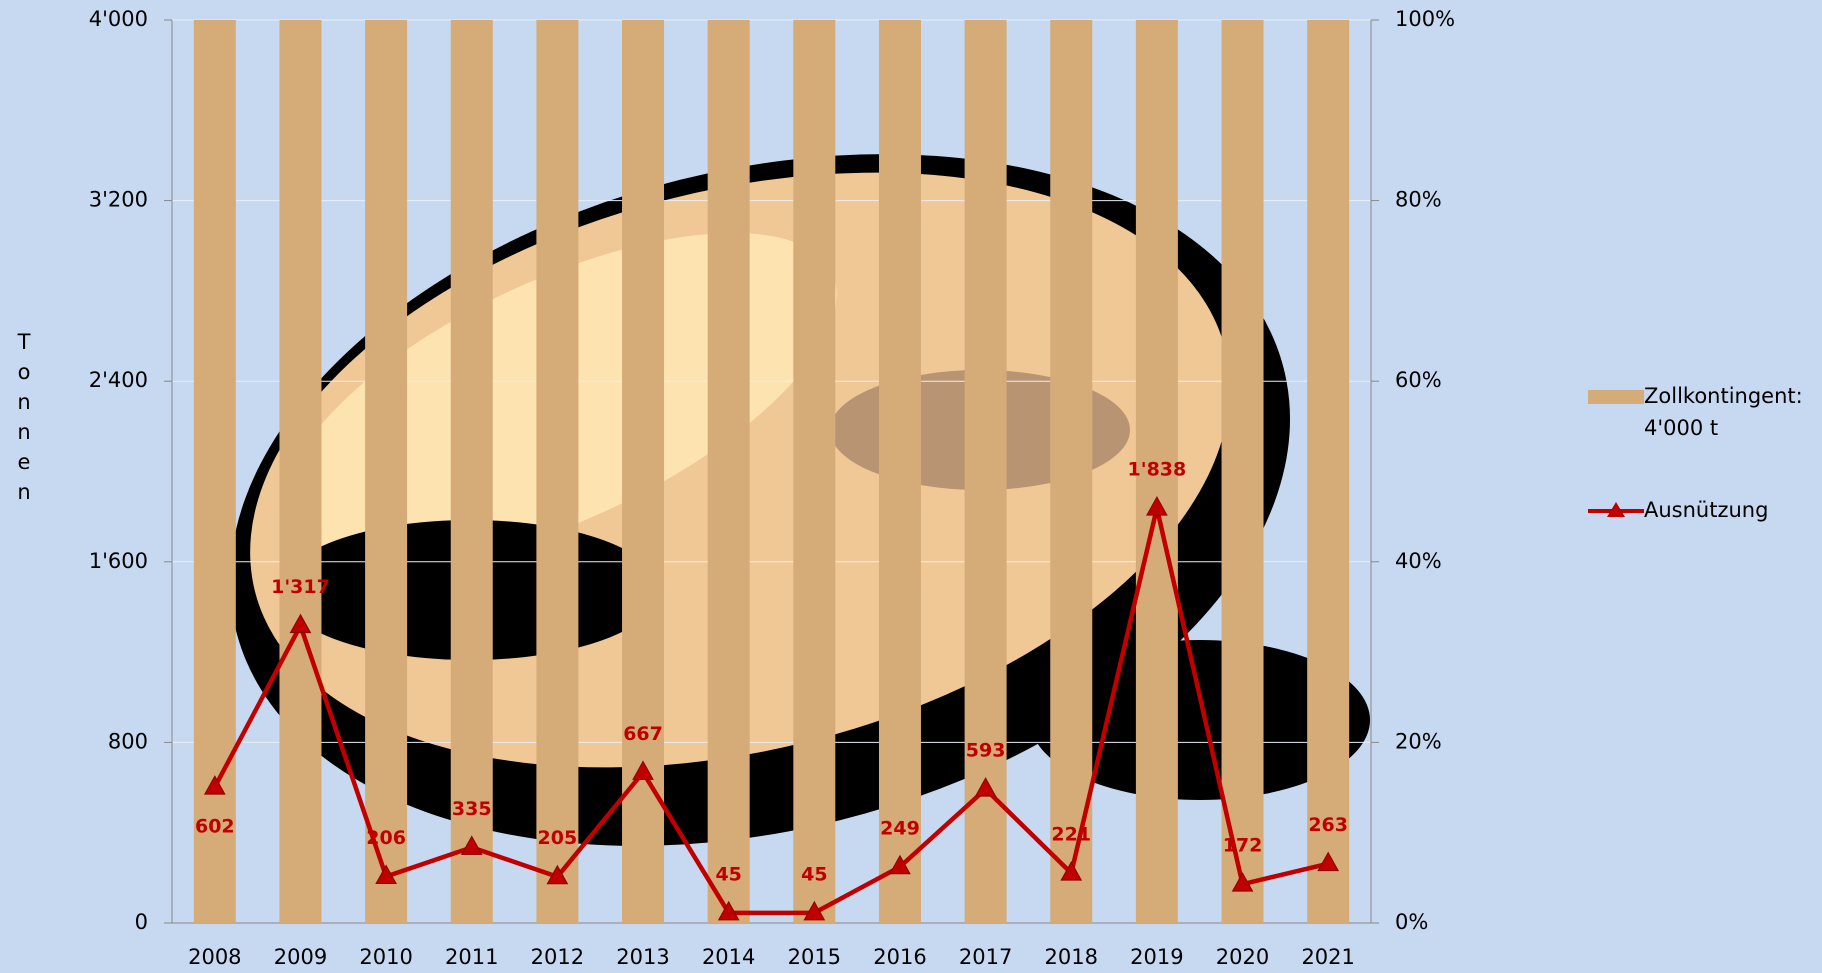 This screenshot has height=973, width=1822. Describe the element at coordinates (900, 828) in the screenshot. I see `data-label: 249` at that location.